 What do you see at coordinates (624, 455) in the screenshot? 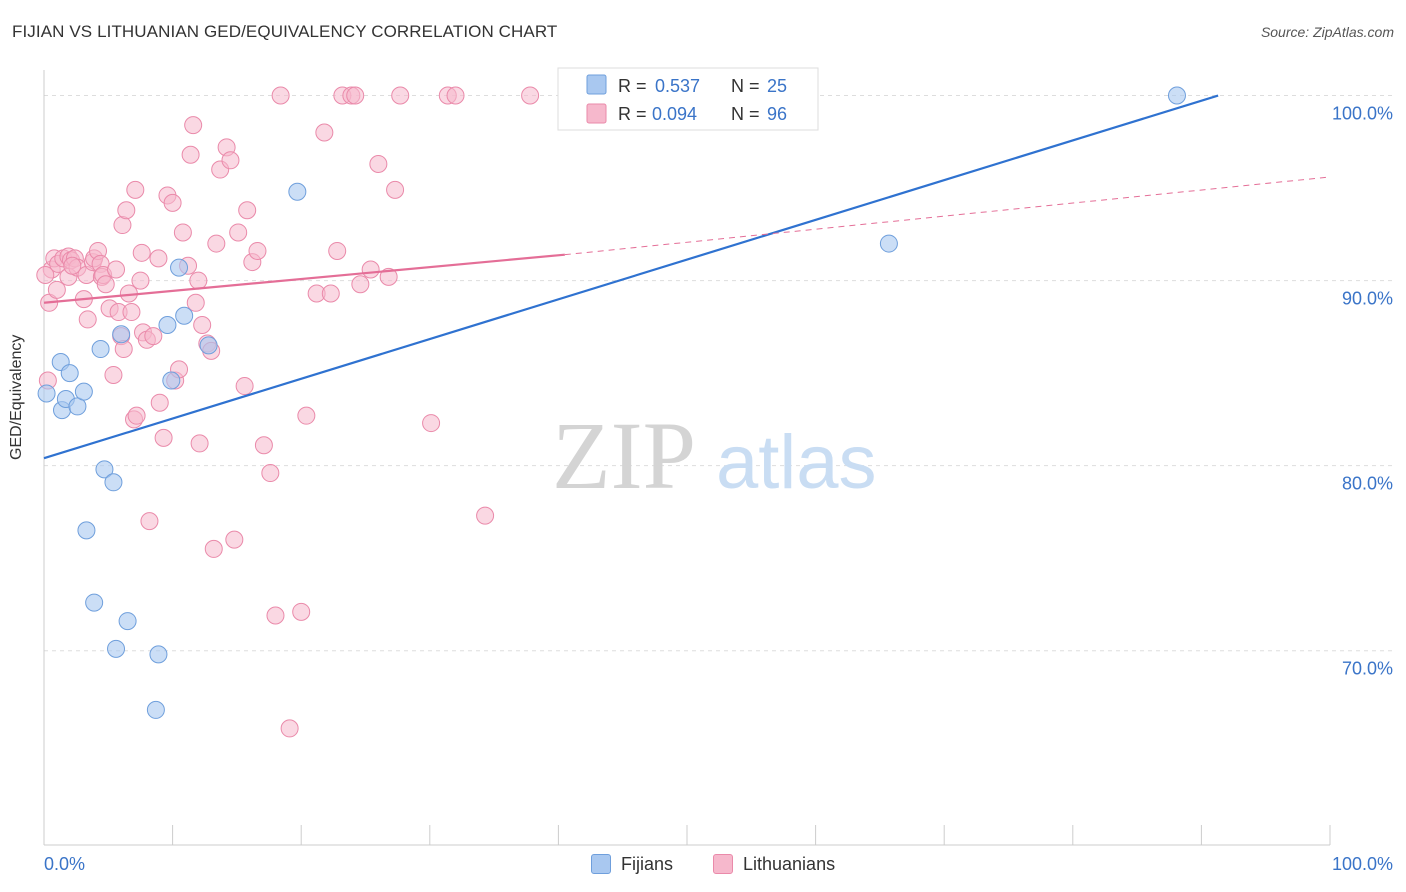
I see `watermark-zip: ZIP` at bounding box center [624, 455].